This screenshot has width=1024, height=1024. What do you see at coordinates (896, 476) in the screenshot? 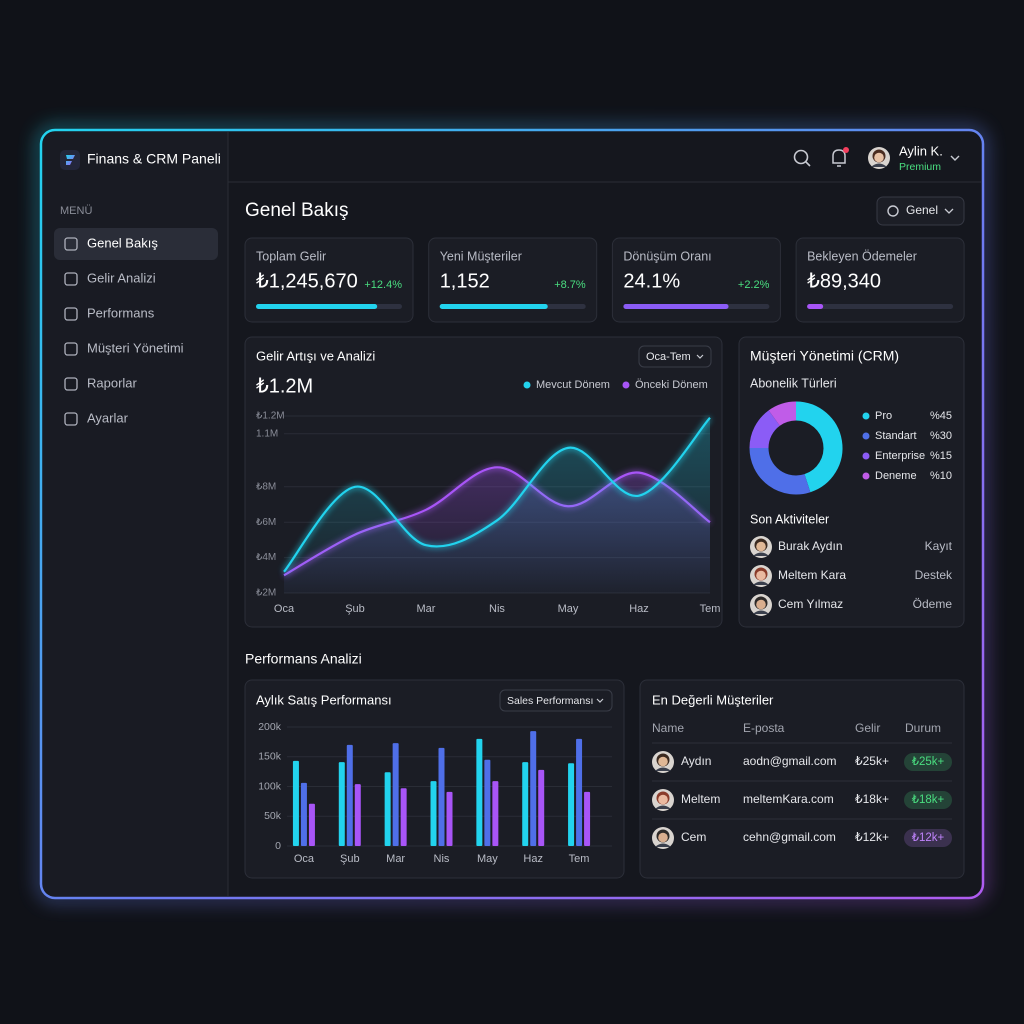
I see `legend-label: Deneme` at bounding box center [896, 476].